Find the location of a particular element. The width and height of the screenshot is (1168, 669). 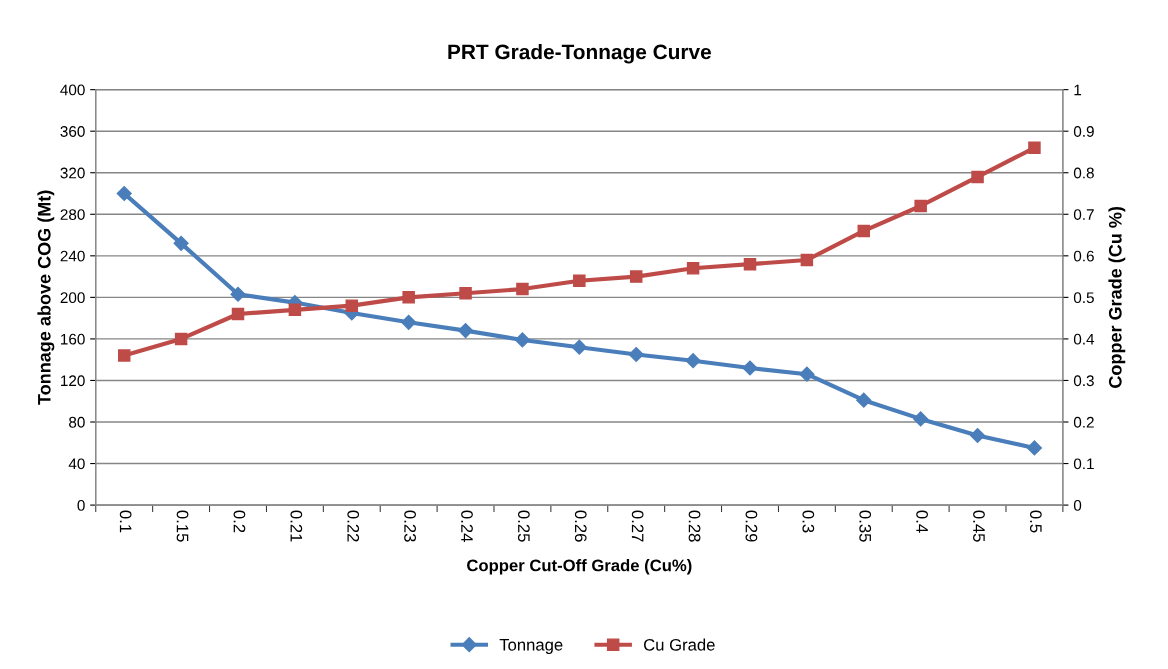

chart-title: PRT Grade-Tonnage Curve is located at coordinates (579, 53).